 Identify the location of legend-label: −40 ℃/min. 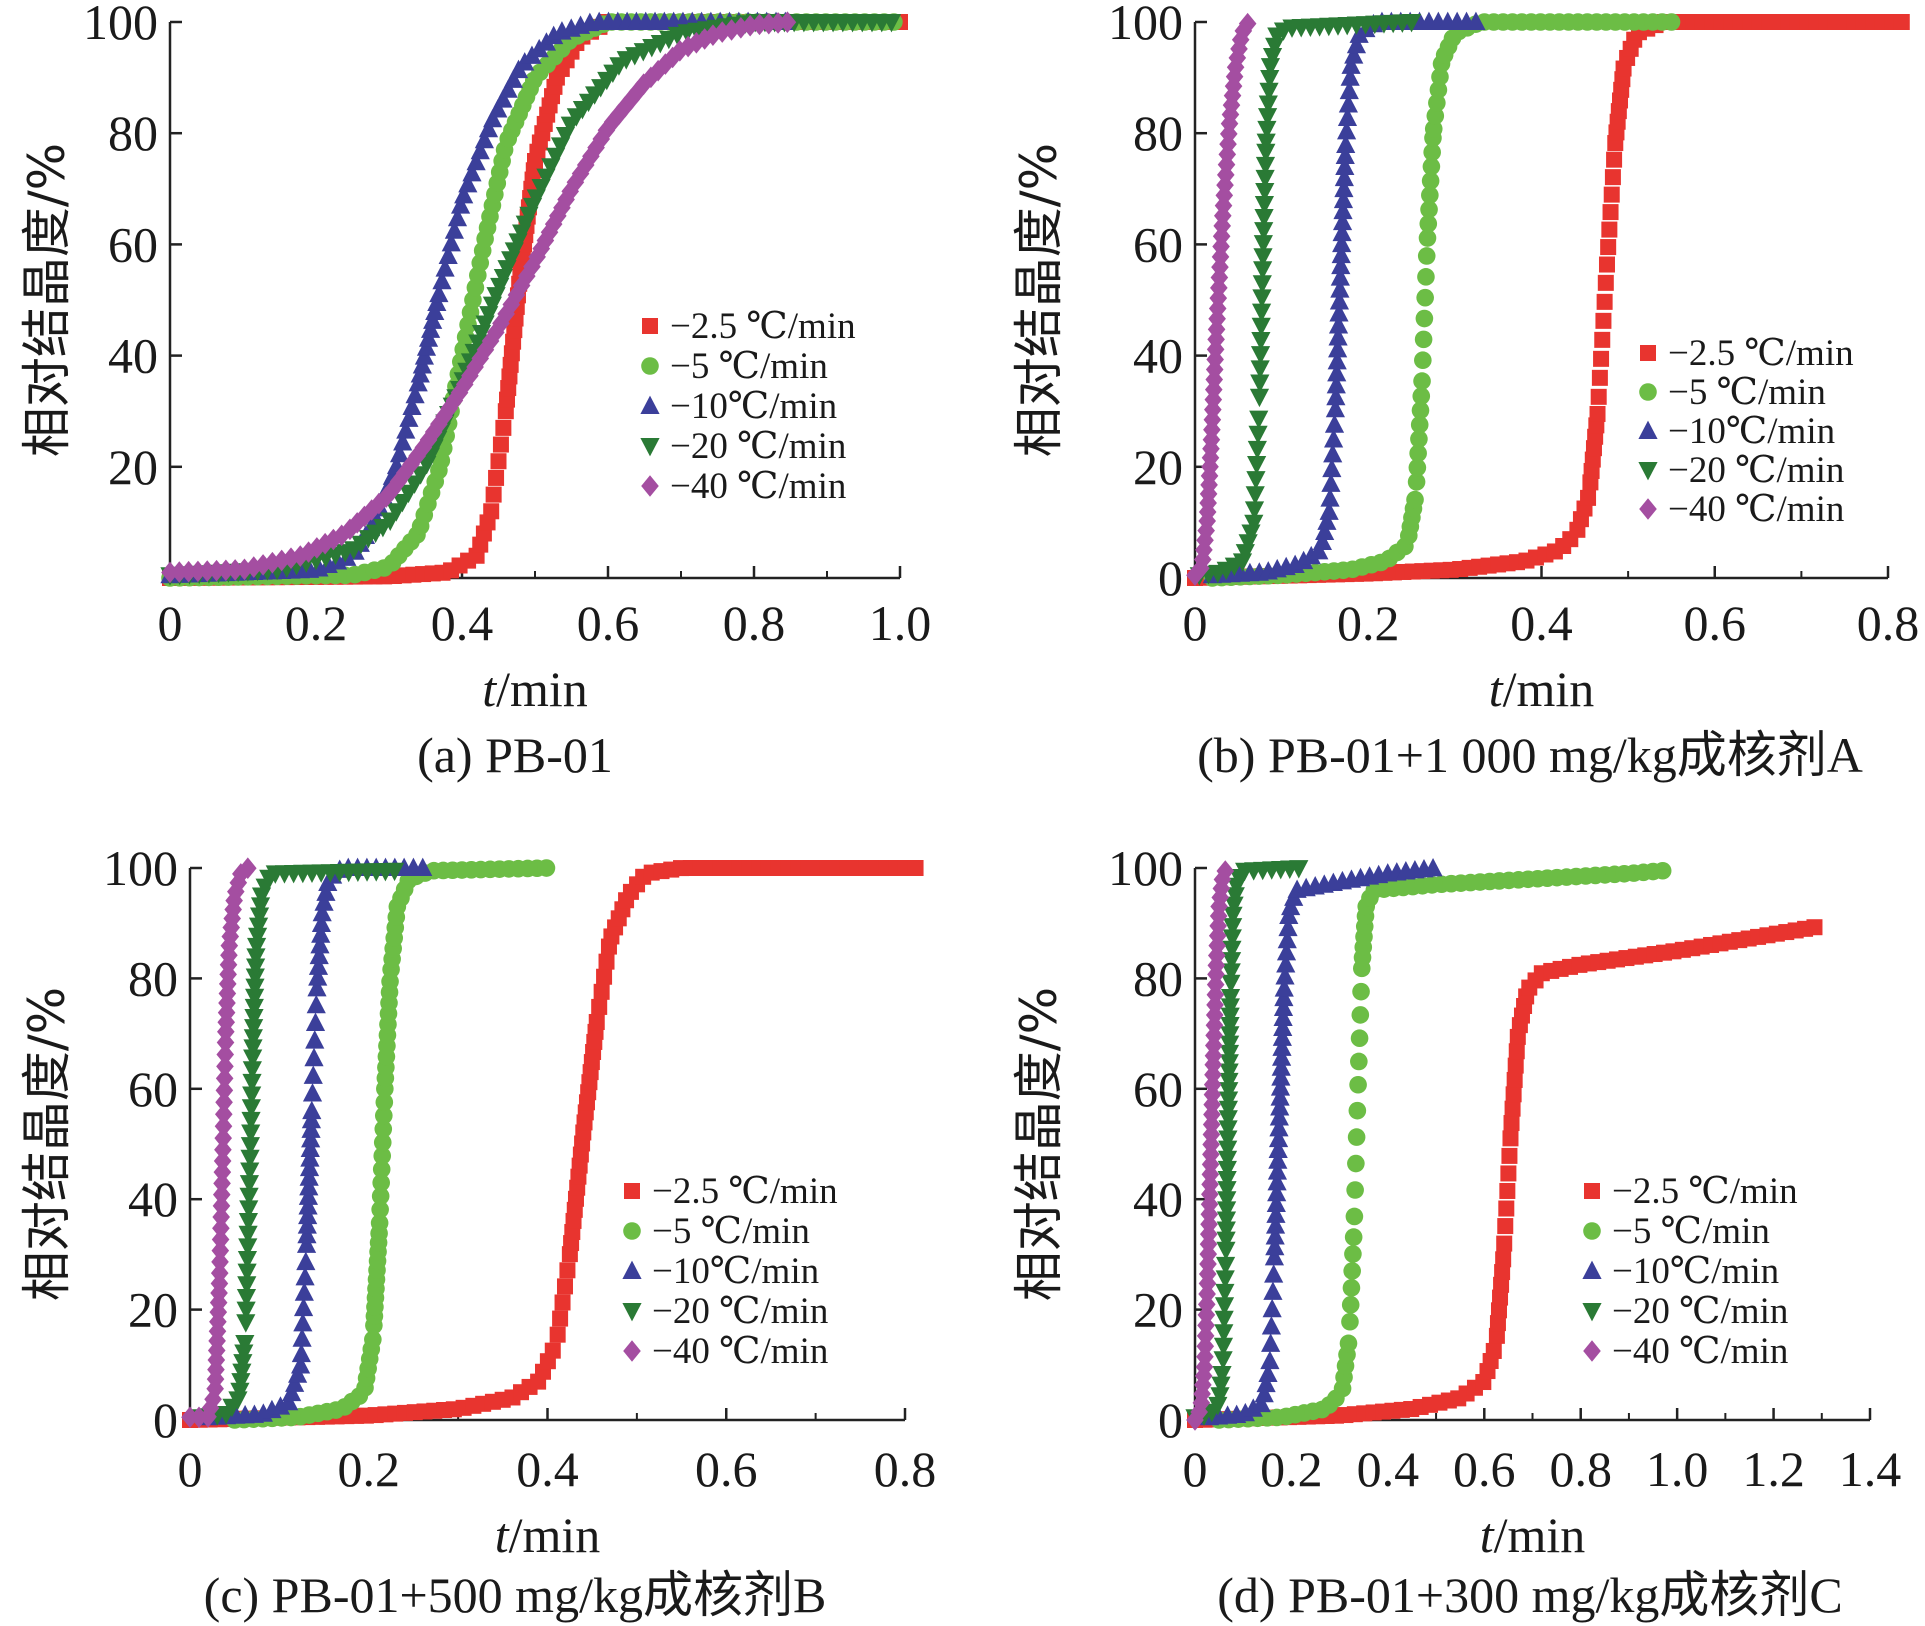
(758, 486).